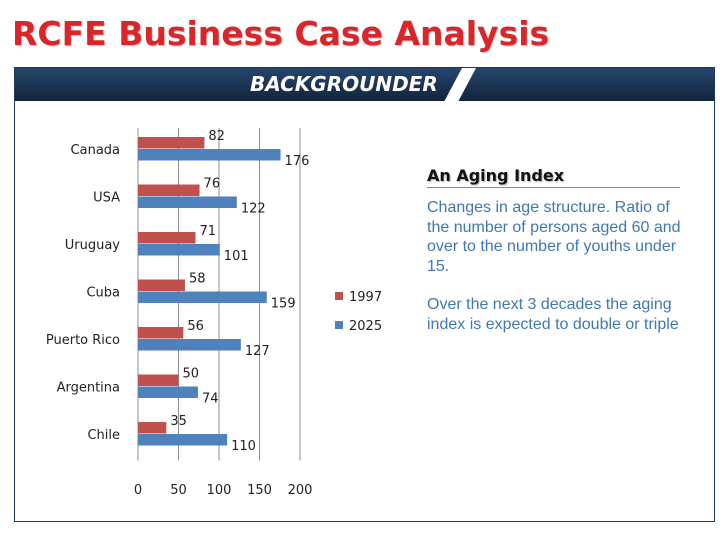  I want to click on category-label: Argentina, so click(88, 387).